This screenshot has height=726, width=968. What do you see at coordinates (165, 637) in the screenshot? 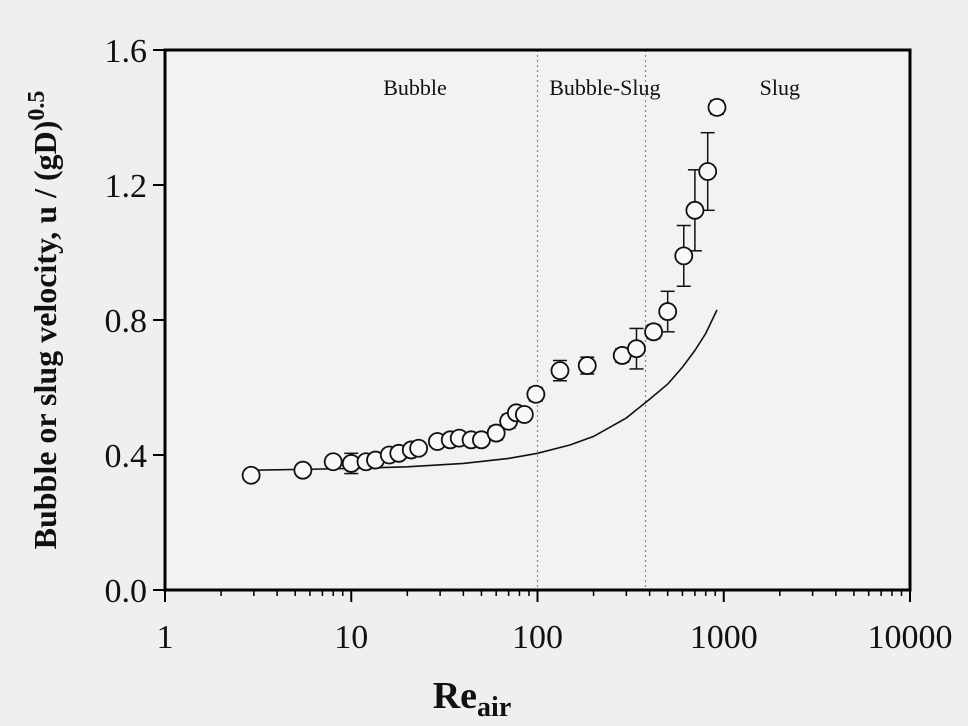
I see `x-tick-label: 1` at bounding box center [165, 637].